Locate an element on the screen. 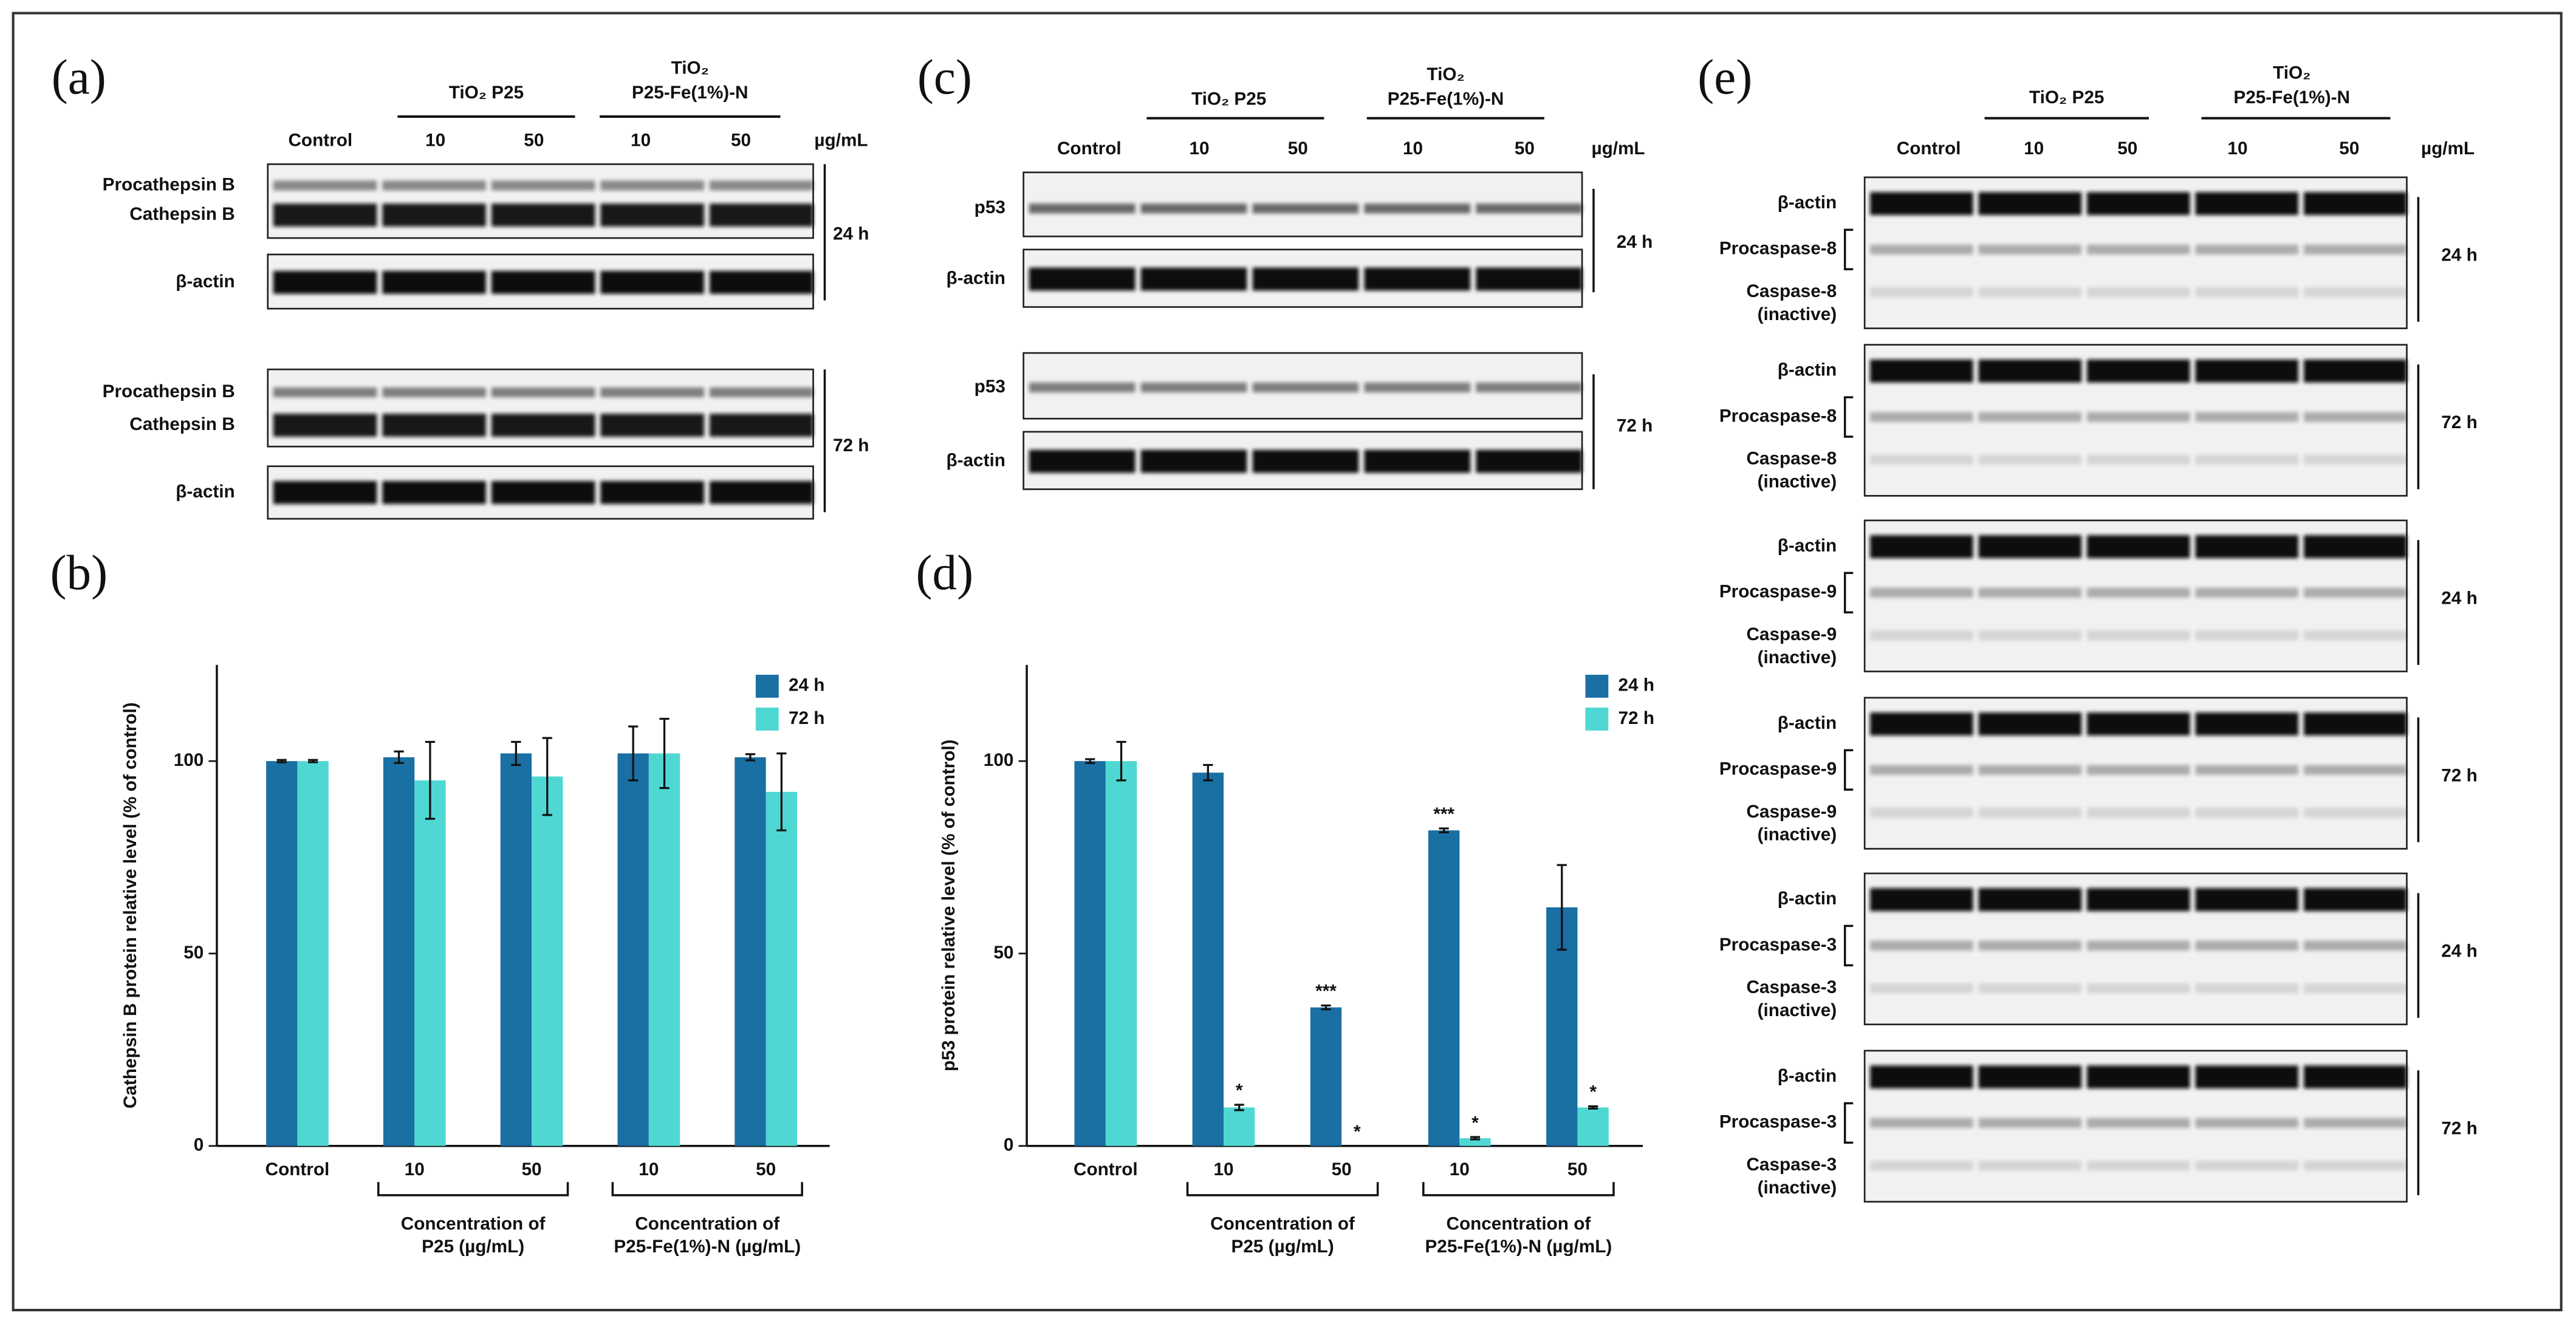  group-bracket is located at coordinates (707, 1189).